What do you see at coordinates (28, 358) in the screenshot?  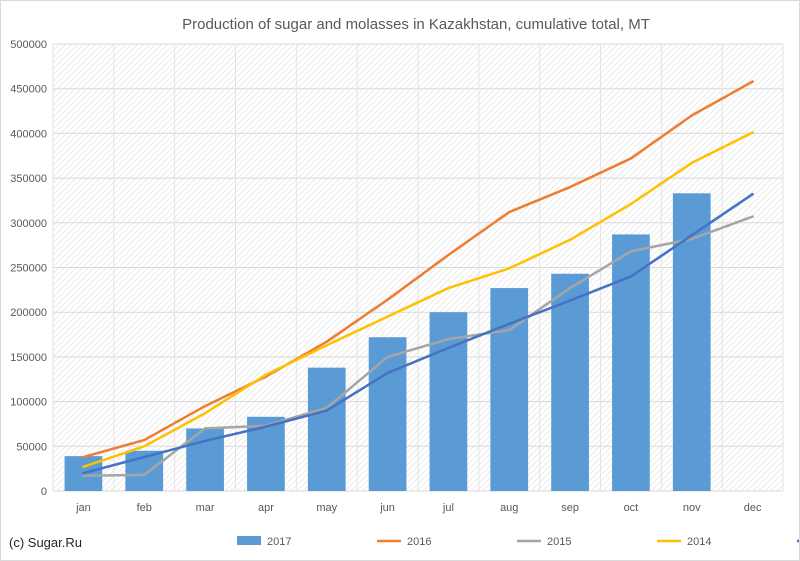 I see `y-tick-label: 150000` at bounding box center [28, 358].